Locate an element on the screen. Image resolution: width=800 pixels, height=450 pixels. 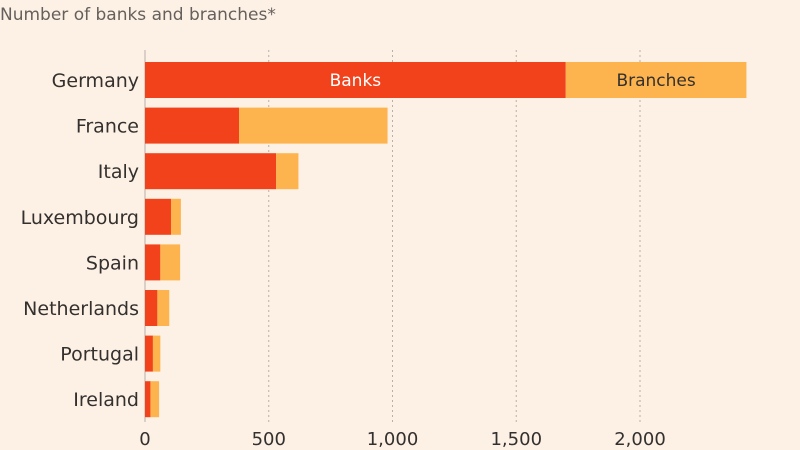
x-tick-label: 1,000 is located at coordinates (393, 439).